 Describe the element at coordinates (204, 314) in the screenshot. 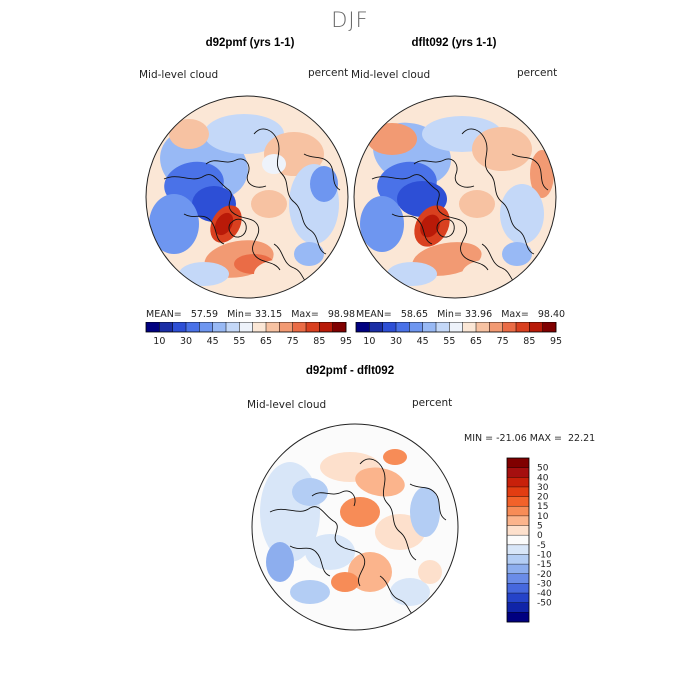

I see `left-mean-value: 57.59` at that location.